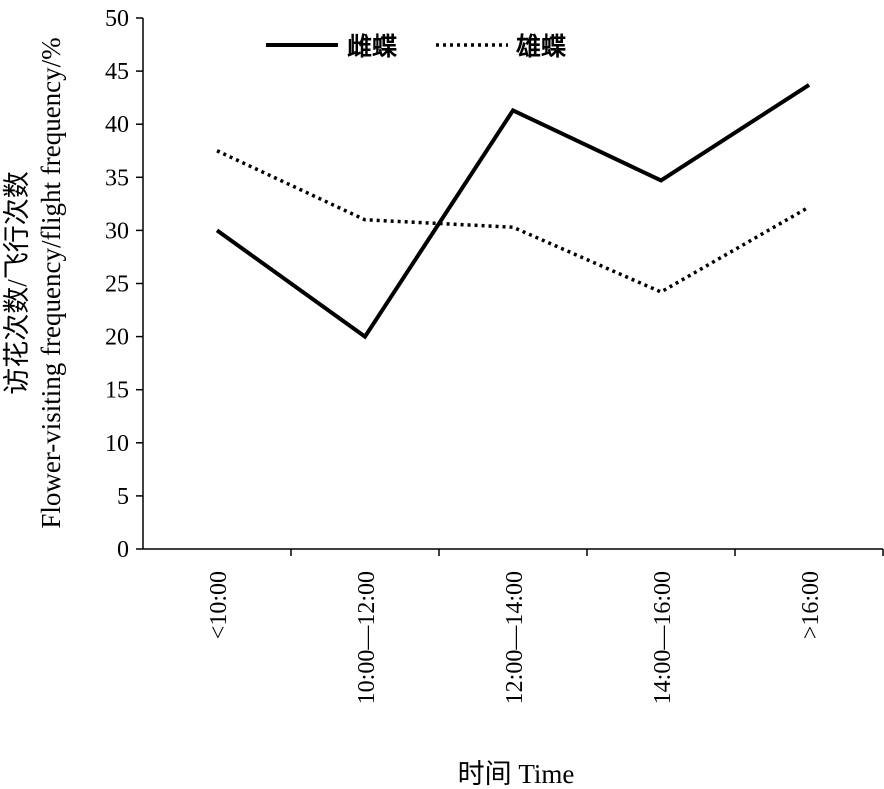  Describe the element at coordinates (513, 221) in the screenshot. I see `series-line-male` at that location.